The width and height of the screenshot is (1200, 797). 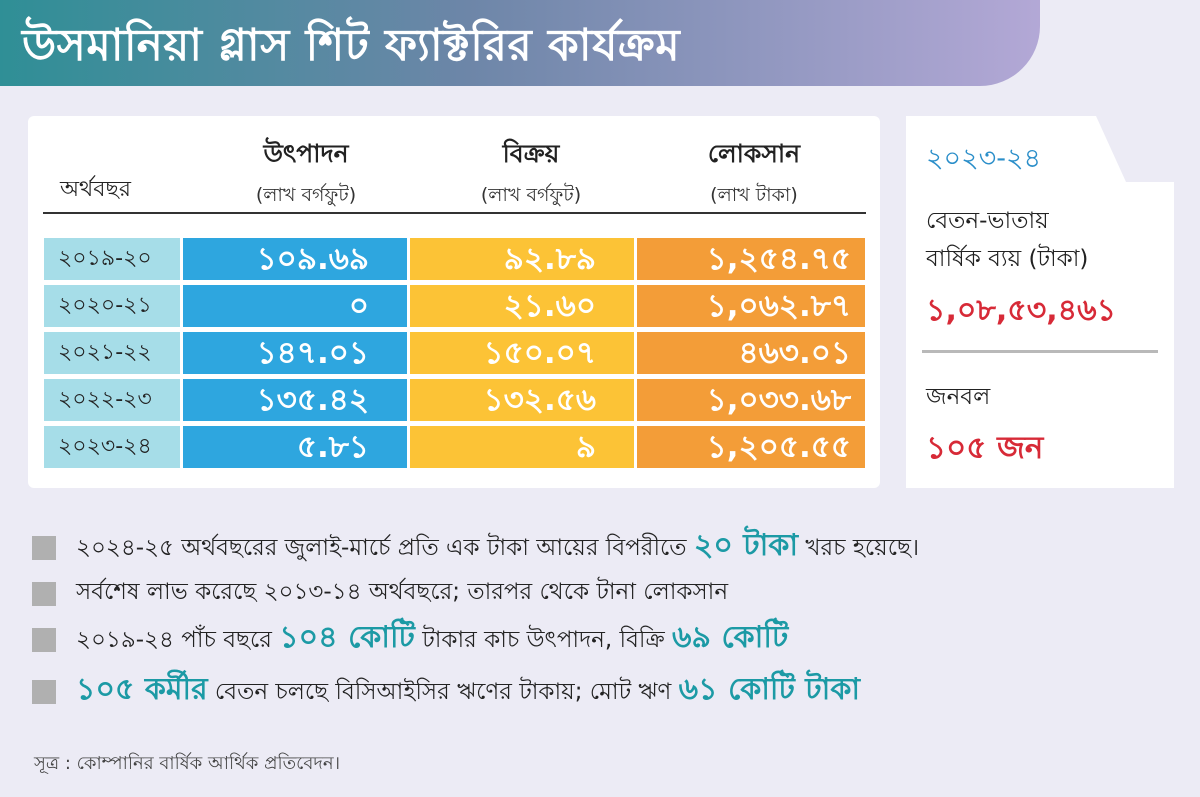 What do you see at coordinates (306, 195) in the screenshot?
I see `header-production-unit: (লাখ বর্গফুট)` at bounding box center [306, 195].